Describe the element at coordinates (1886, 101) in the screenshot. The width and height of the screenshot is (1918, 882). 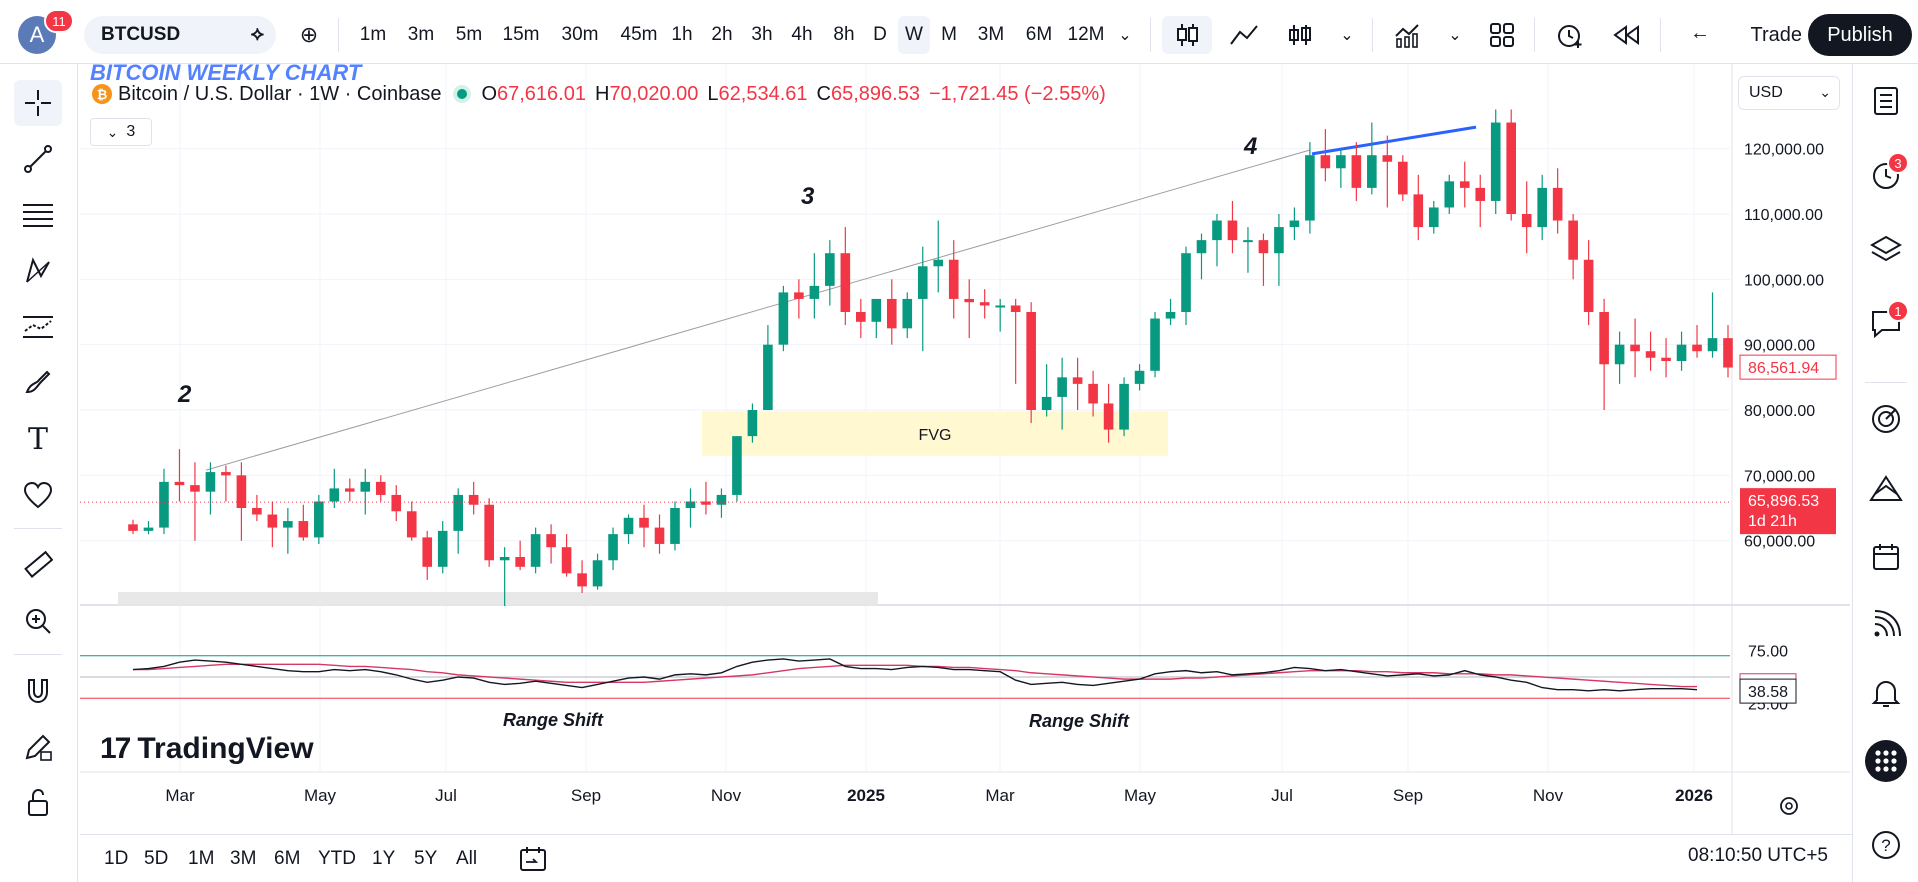
I see `watchlist-button` at that location.